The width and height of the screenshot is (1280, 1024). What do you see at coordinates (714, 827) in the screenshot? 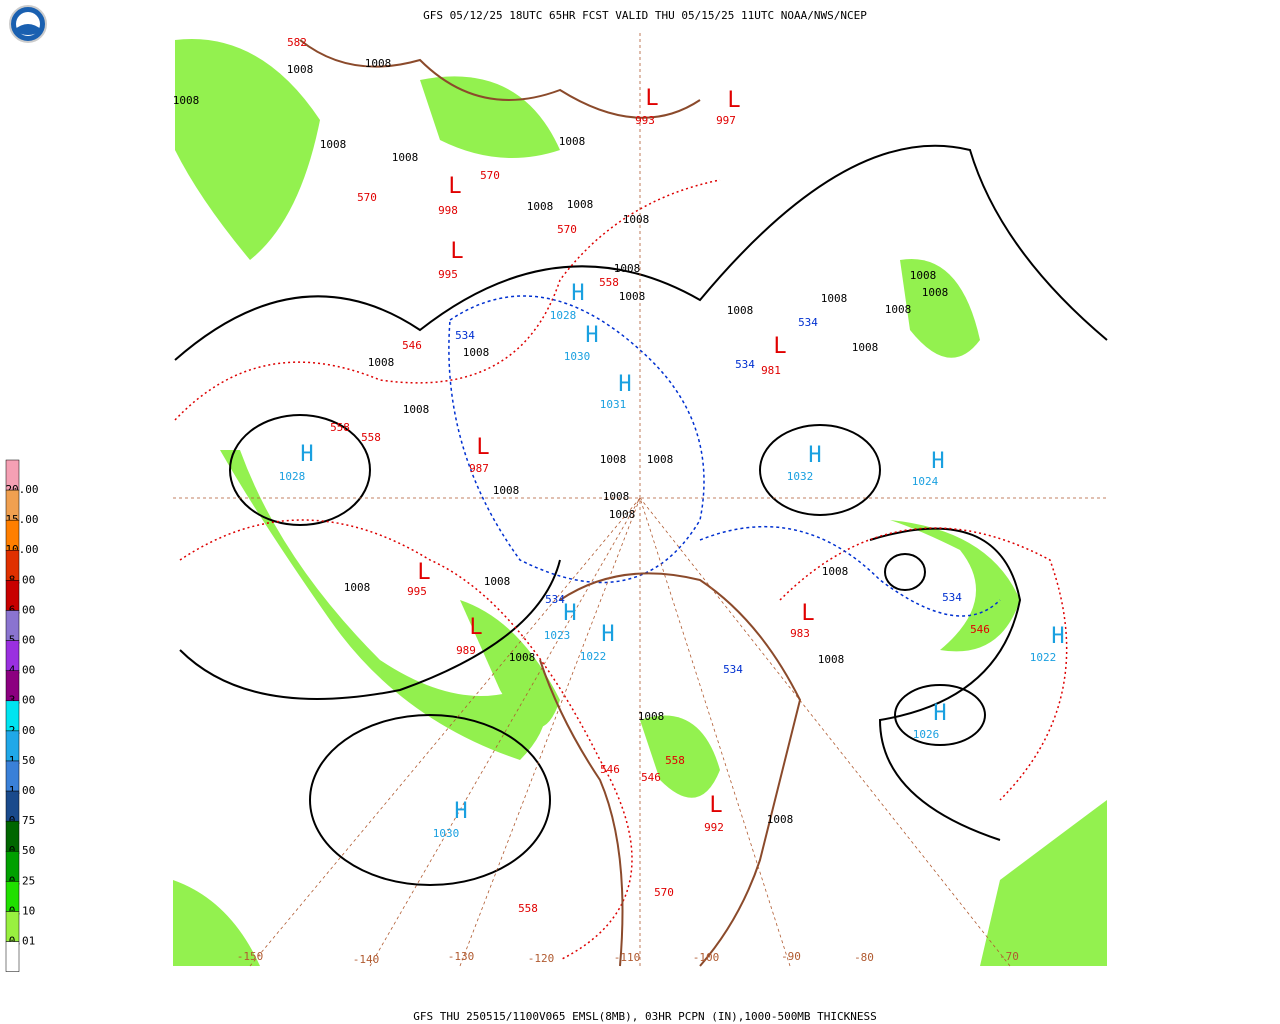
I see `low-pressure: 992` at bounding box center [714, 827].